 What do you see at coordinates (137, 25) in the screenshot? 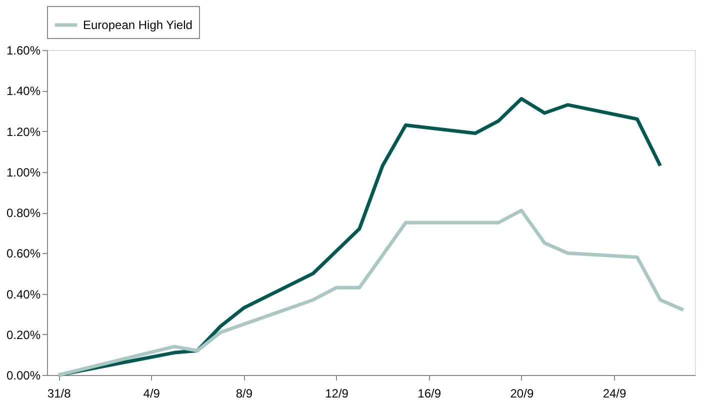
I see `legend-label: European High Yield` at bounding box center [137, 25].